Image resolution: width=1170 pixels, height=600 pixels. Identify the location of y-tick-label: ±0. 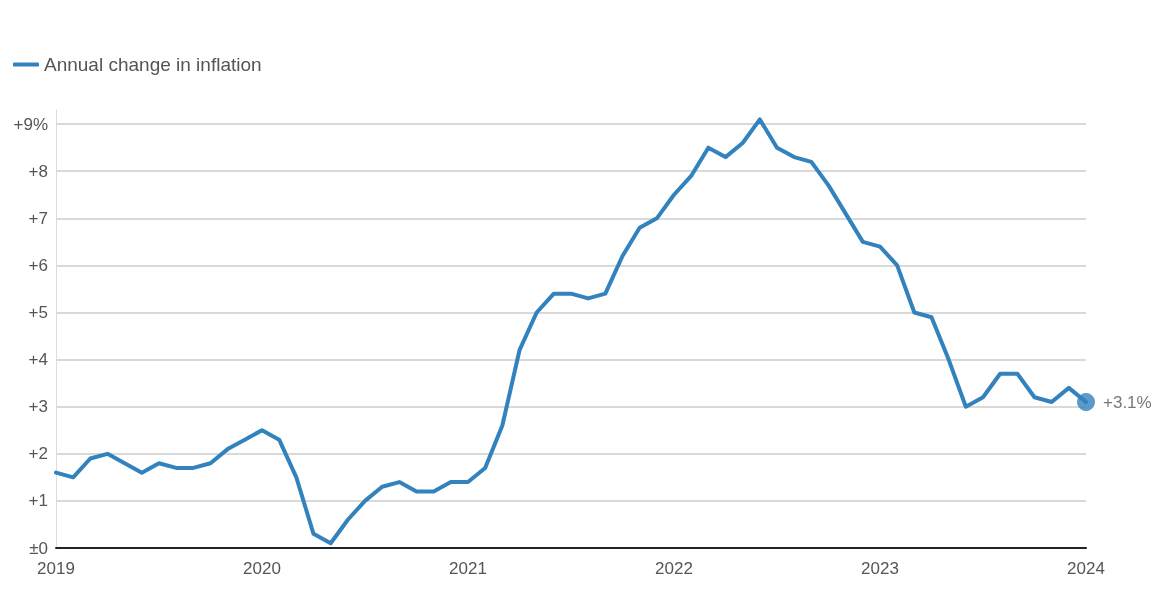
(38, 548).